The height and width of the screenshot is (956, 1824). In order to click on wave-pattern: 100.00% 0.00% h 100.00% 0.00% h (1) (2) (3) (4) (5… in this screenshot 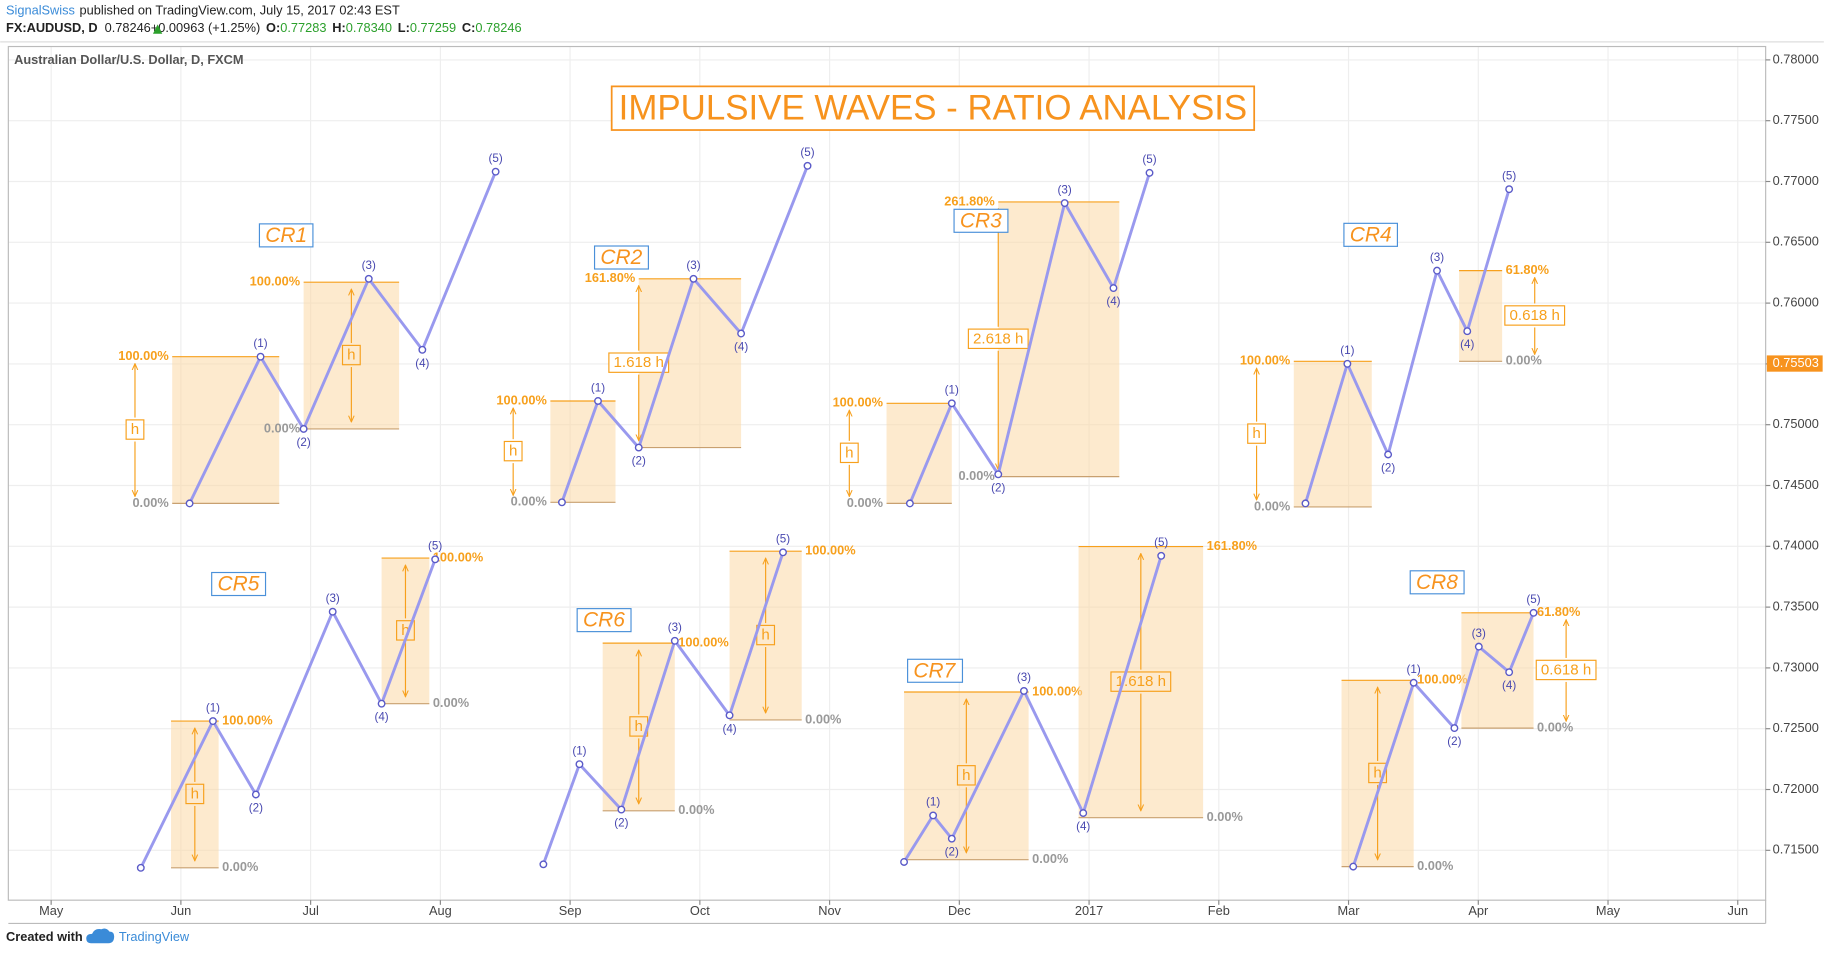, I will do `click(697, 701)`.